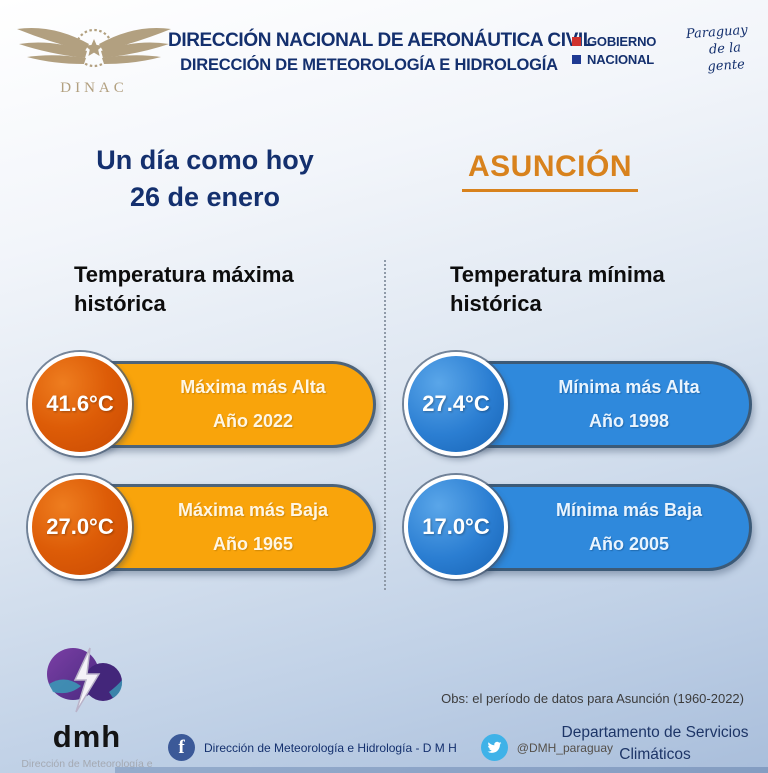 The width and height of the screenshot is (768, 773). I want to click on gobierno-label: GOBIERNO, so click(622, 41).